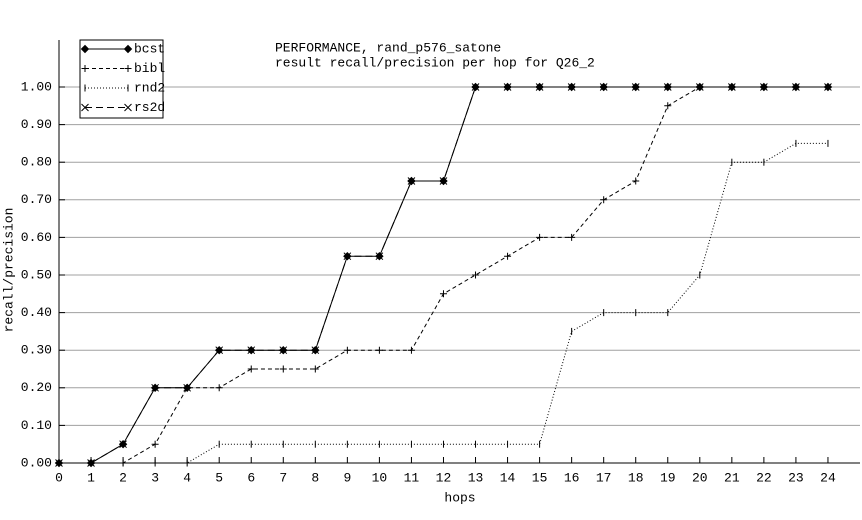 The width and height of the screenshot is (862, 520). Describe the element at coordinates (36, 199) in the screenshot. I see `y-tick-label: 0.70` at that location.